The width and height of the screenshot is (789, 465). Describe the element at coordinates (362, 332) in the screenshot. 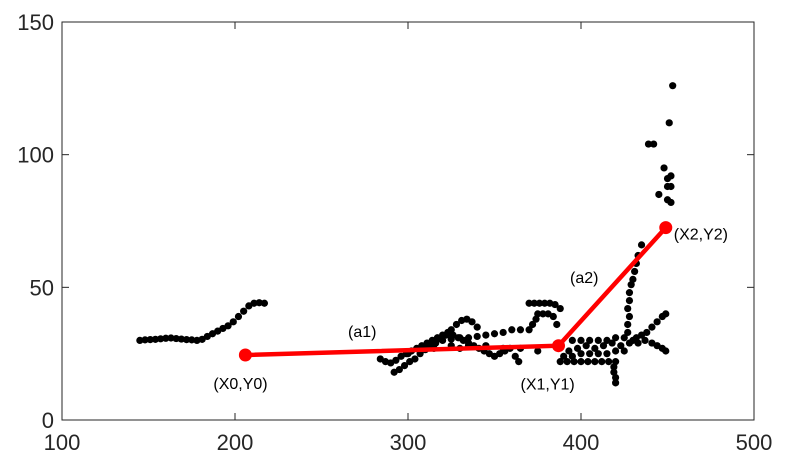

I see `segment-label-a1: (a1)` at that location.